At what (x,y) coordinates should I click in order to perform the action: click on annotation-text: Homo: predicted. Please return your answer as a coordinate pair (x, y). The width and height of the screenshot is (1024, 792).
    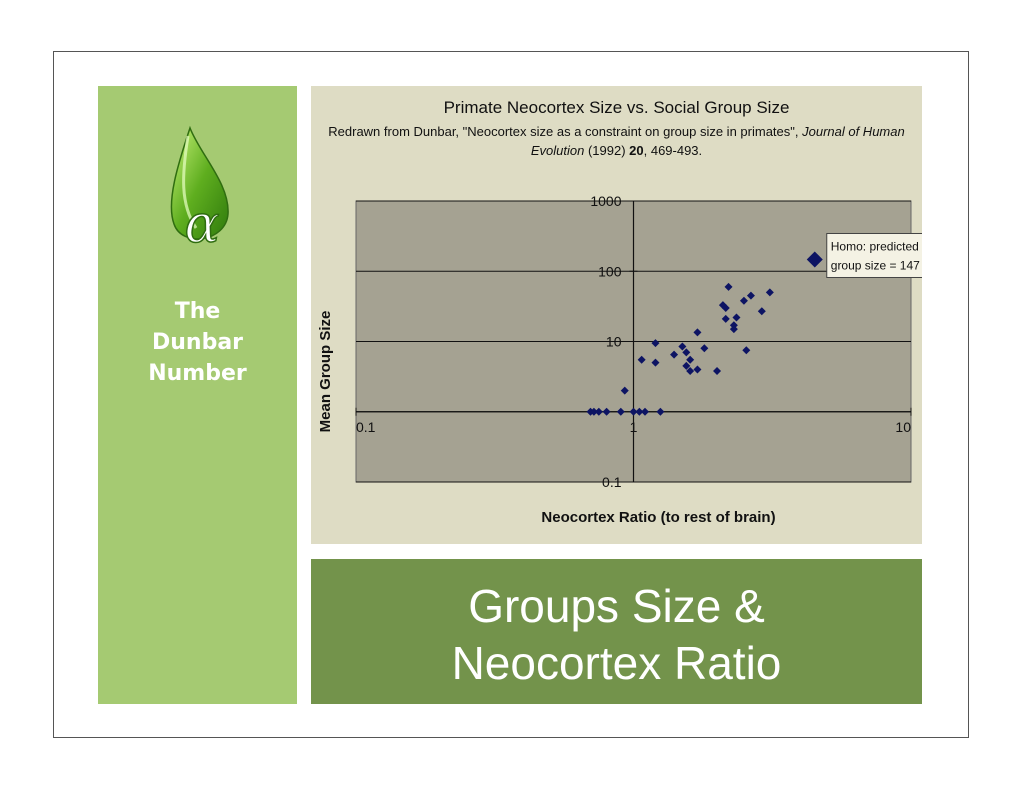
    Looking at the image, I should click on (875, 246).